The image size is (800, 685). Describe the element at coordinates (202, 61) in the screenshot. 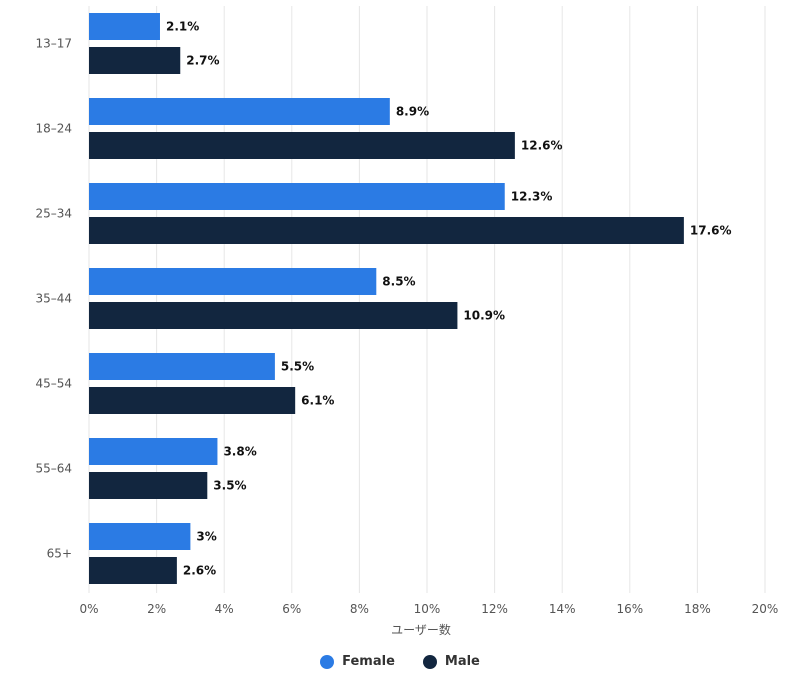

I see `data-label-male: 2.7%` at that location.